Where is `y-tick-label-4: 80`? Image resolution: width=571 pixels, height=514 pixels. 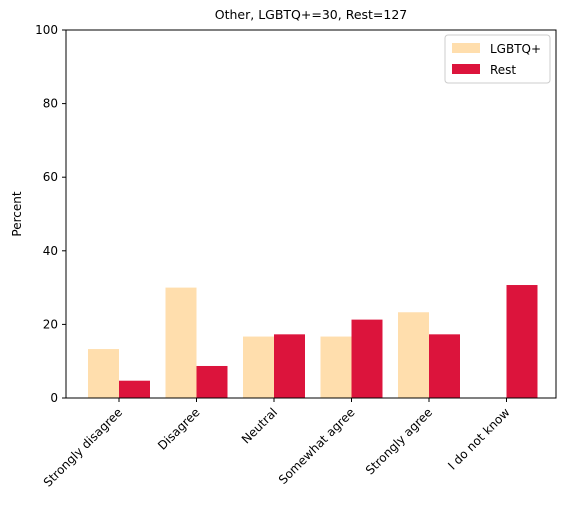 y-tick-label-4: 80 is located at coordinates (50, 104).